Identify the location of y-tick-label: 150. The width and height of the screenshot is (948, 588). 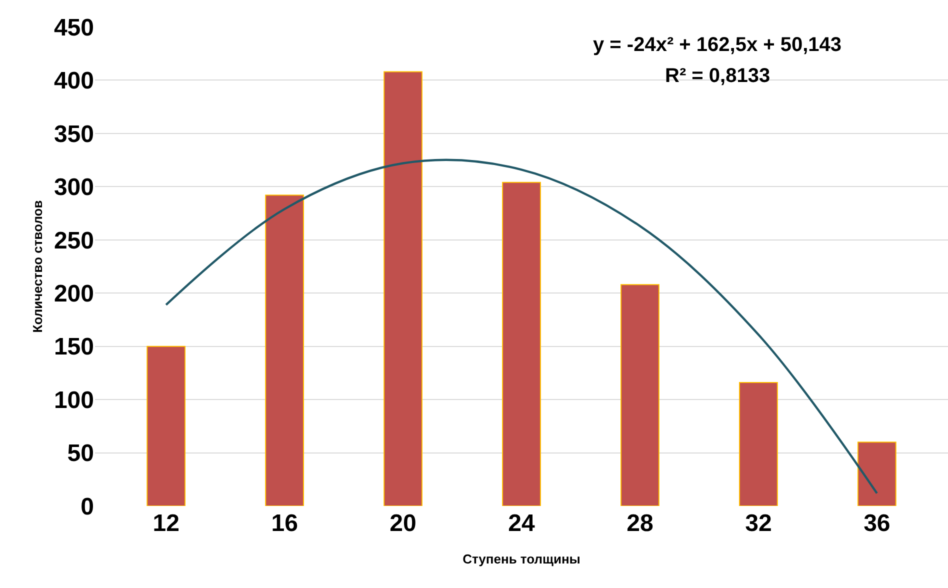
(74, 347).